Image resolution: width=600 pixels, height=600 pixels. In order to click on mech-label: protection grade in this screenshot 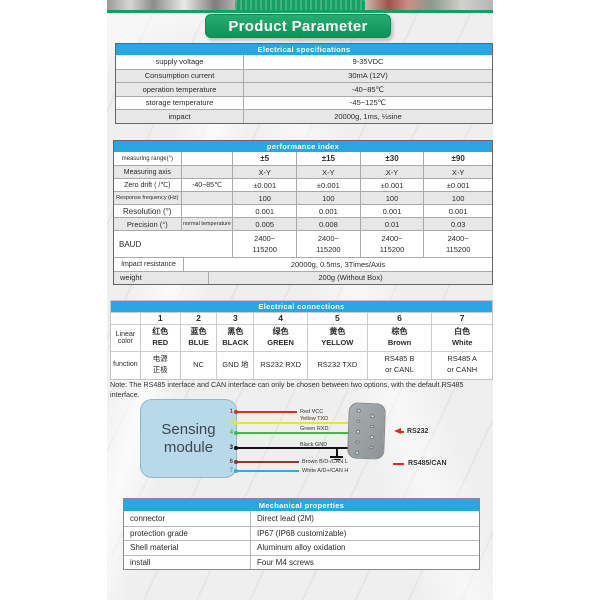, I will do `click(187, 533)`.